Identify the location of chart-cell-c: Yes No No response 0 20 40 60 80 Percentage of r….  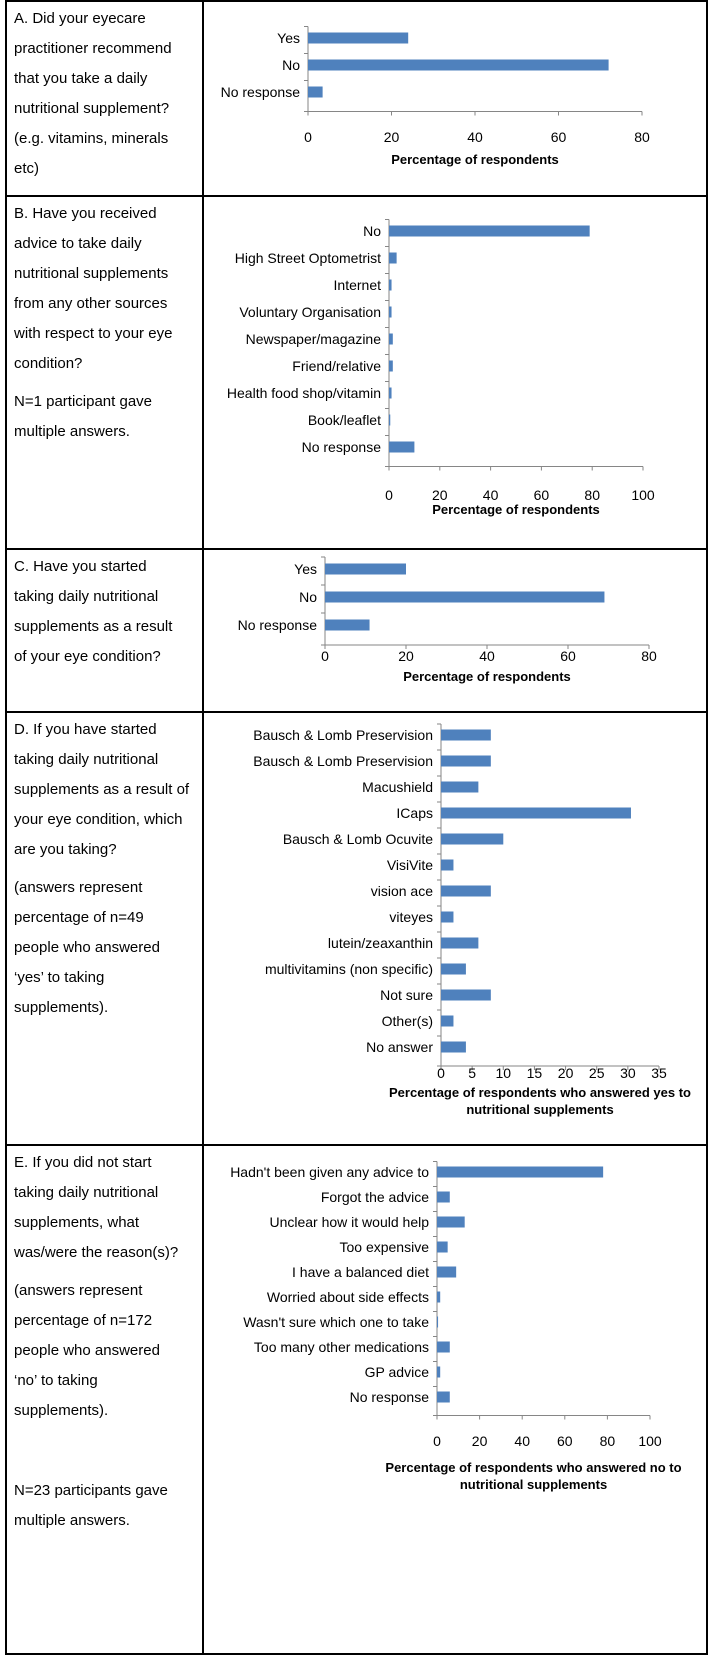
(456, 629).